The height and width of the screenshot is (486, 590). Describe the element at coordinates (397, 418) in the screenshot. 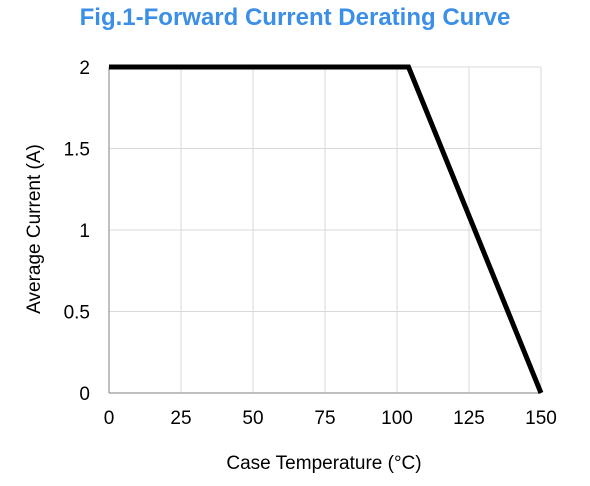

I see `x-tick-label: 100` at that location.